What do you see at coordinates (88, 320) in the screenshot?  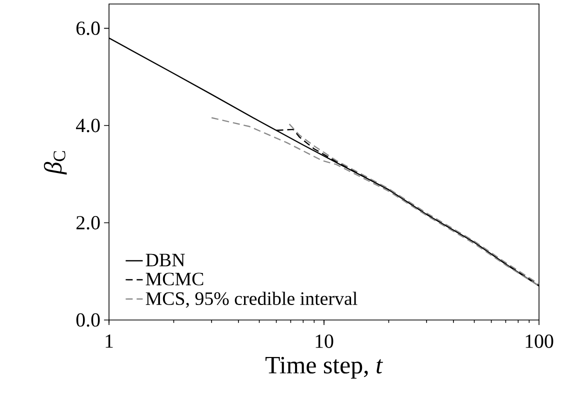 I see `y-tick-label: 0.0` at bounding box center [88, 320].